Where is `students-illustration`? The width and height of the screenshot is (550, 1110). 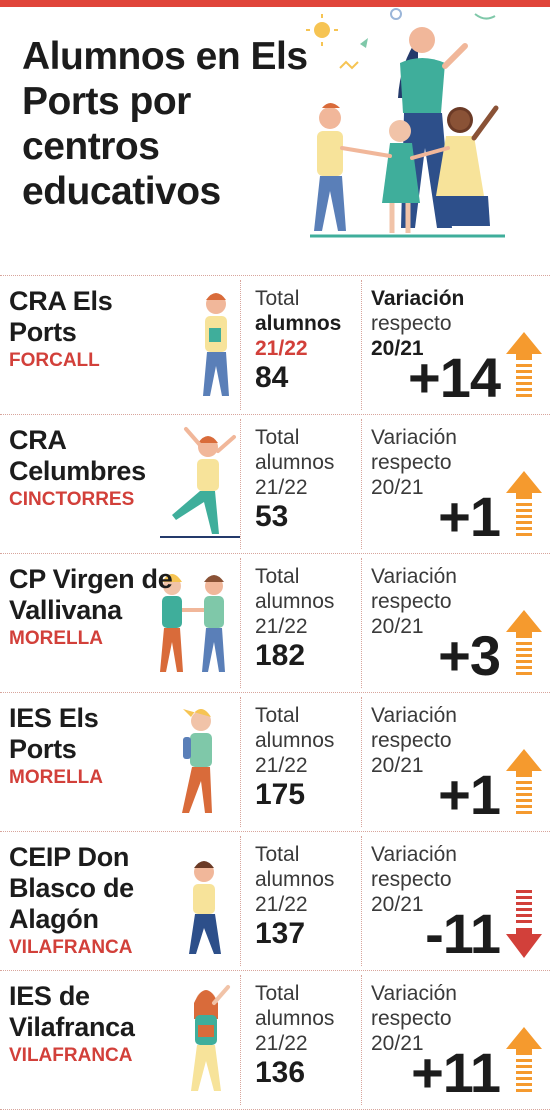
students-illustration is located at coordinates (192, 623).